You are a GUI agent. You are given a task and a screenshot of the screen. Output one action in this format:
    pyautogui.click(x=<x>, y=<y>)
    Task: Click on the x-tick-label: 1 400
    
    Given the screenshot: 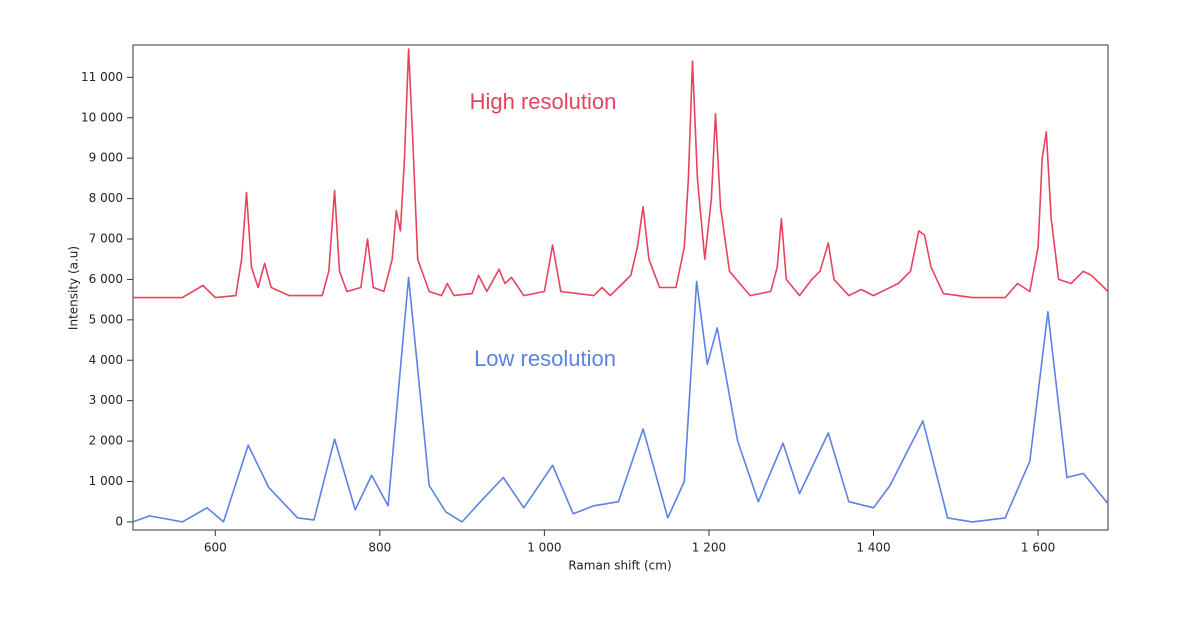 What is the action you would take?
    pyautogui.click(x=873, y=548)
    